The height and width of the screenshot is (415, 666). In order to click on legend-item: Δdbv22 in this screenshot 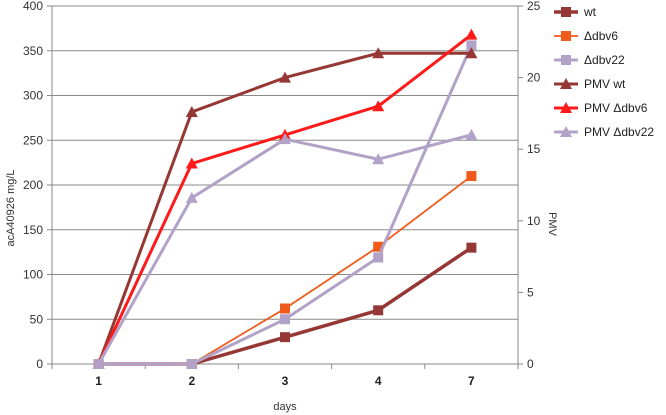, I will do `click(589, 60)`.